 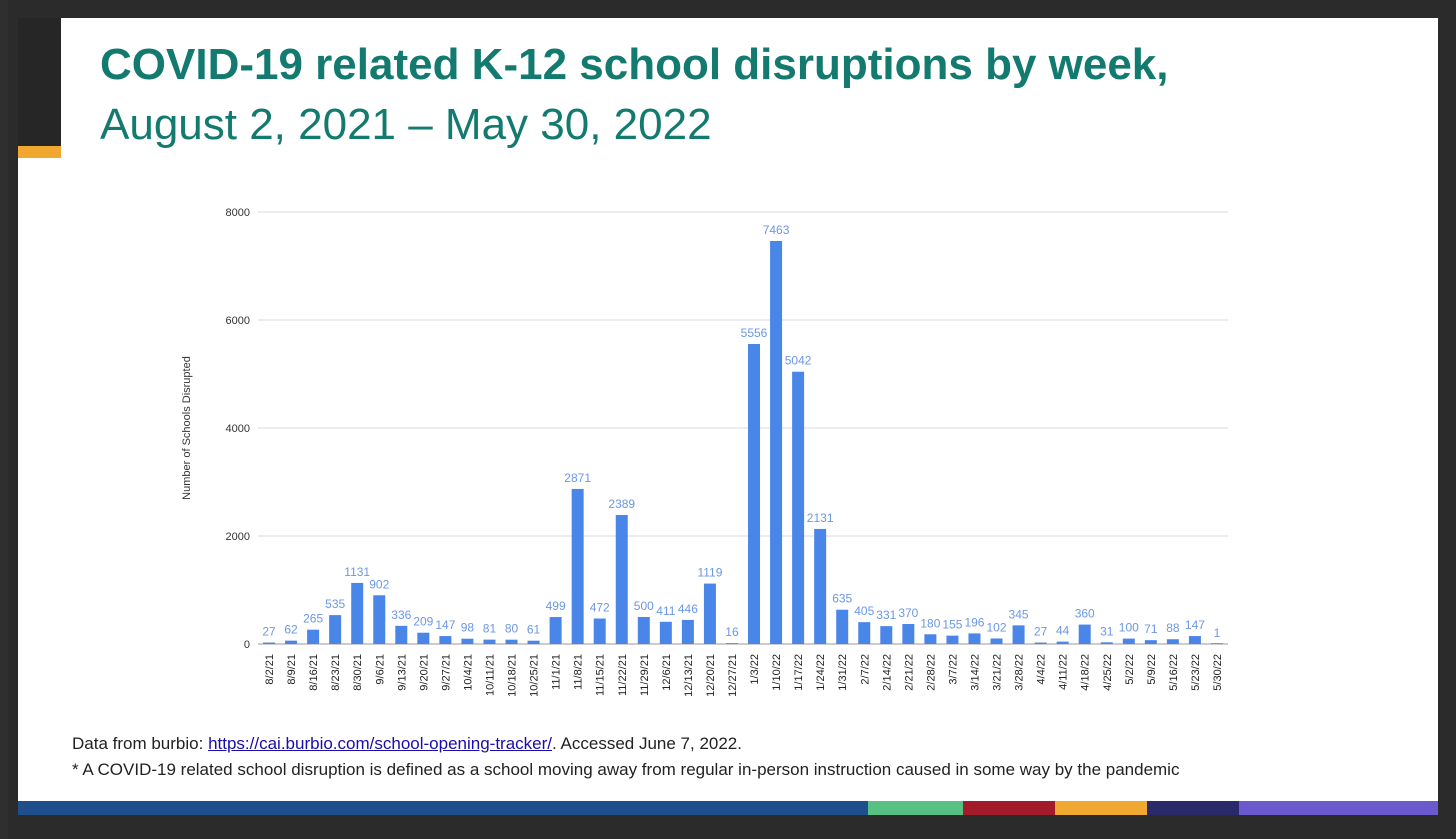 I want to click on x-tick-label: 12/6/21, so click(x=667, y=672).